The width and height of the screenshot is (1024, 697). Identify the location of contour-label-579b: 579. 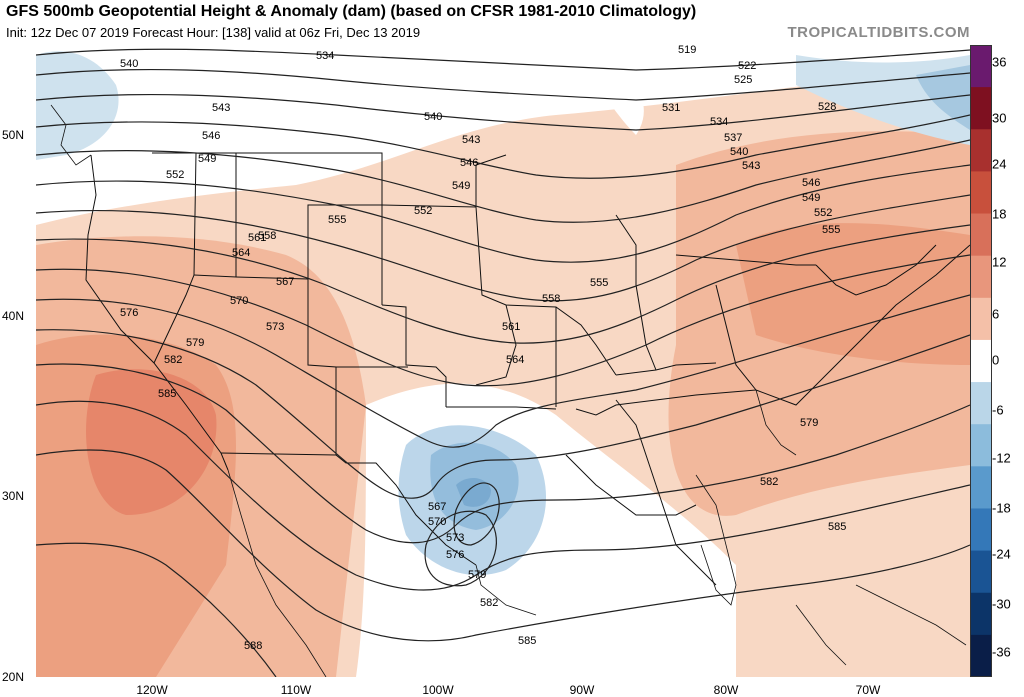
(477, 575).